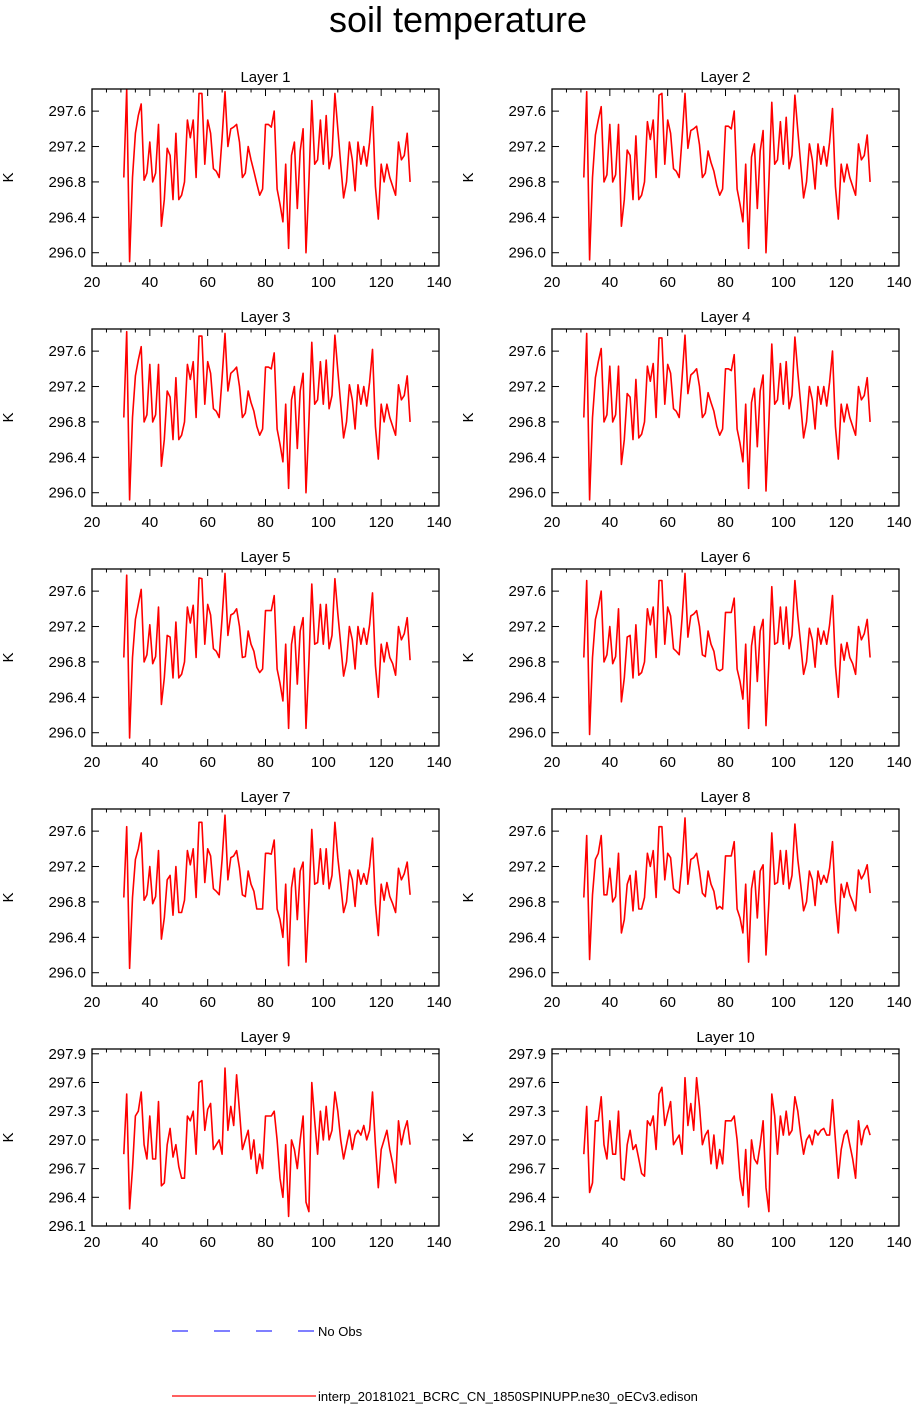 This screenshot has width=916, height=1408. What do you see at coordinates (458, 20) in the screenshot?
I see `figure-title: soil temperature` at bounding box center [458, 20].